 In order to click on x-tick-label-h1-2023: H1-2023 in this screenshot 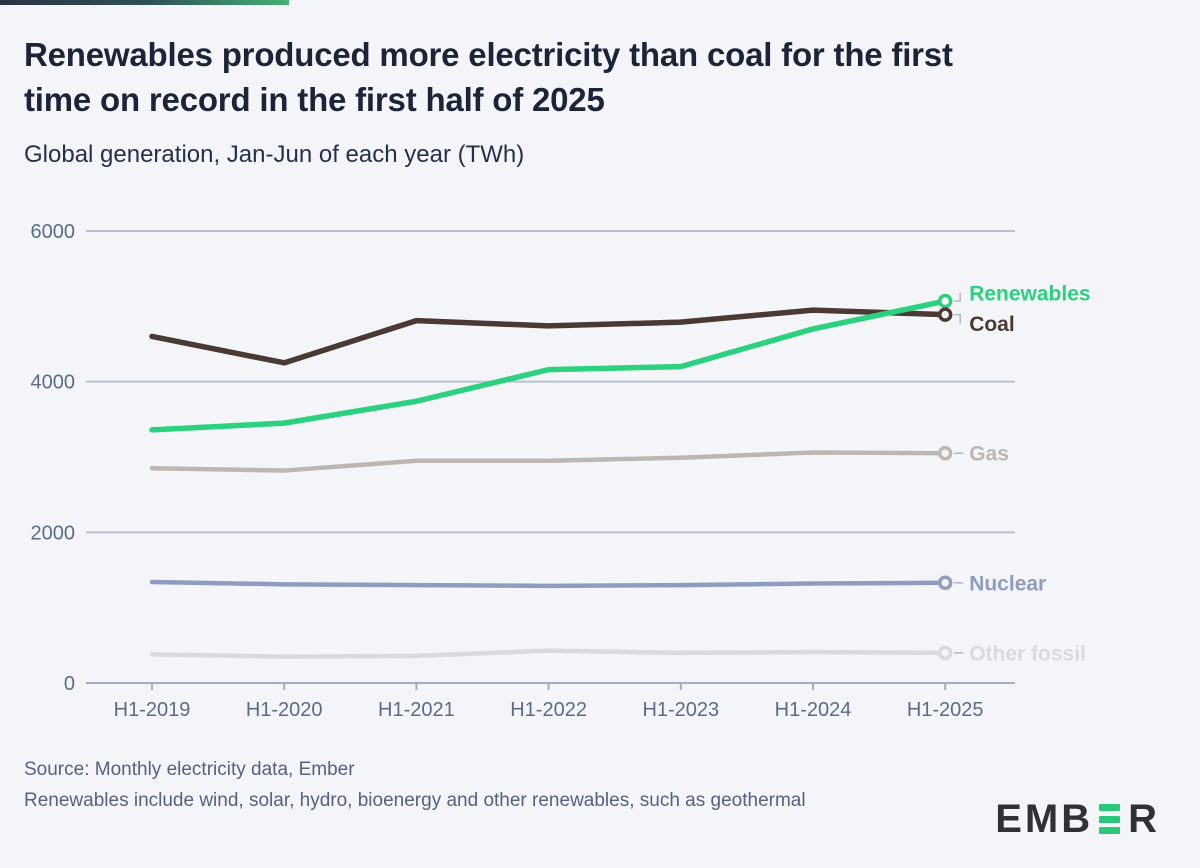, I will do `click(680, 710)`.